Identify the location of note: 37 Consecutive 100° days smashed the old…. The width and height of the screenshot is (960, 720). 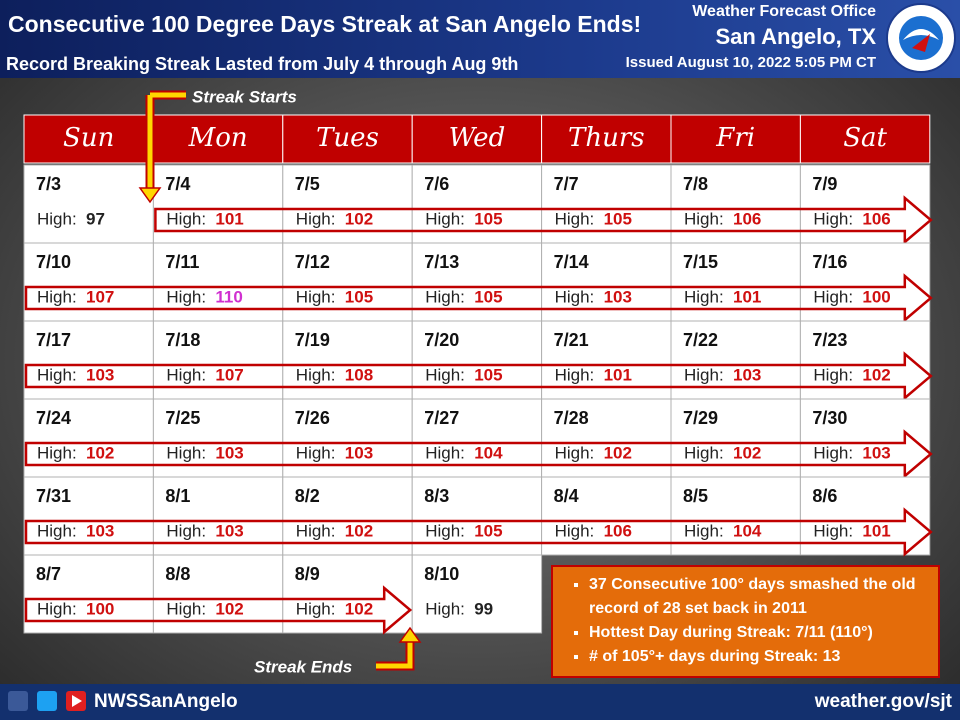
(758, 597).